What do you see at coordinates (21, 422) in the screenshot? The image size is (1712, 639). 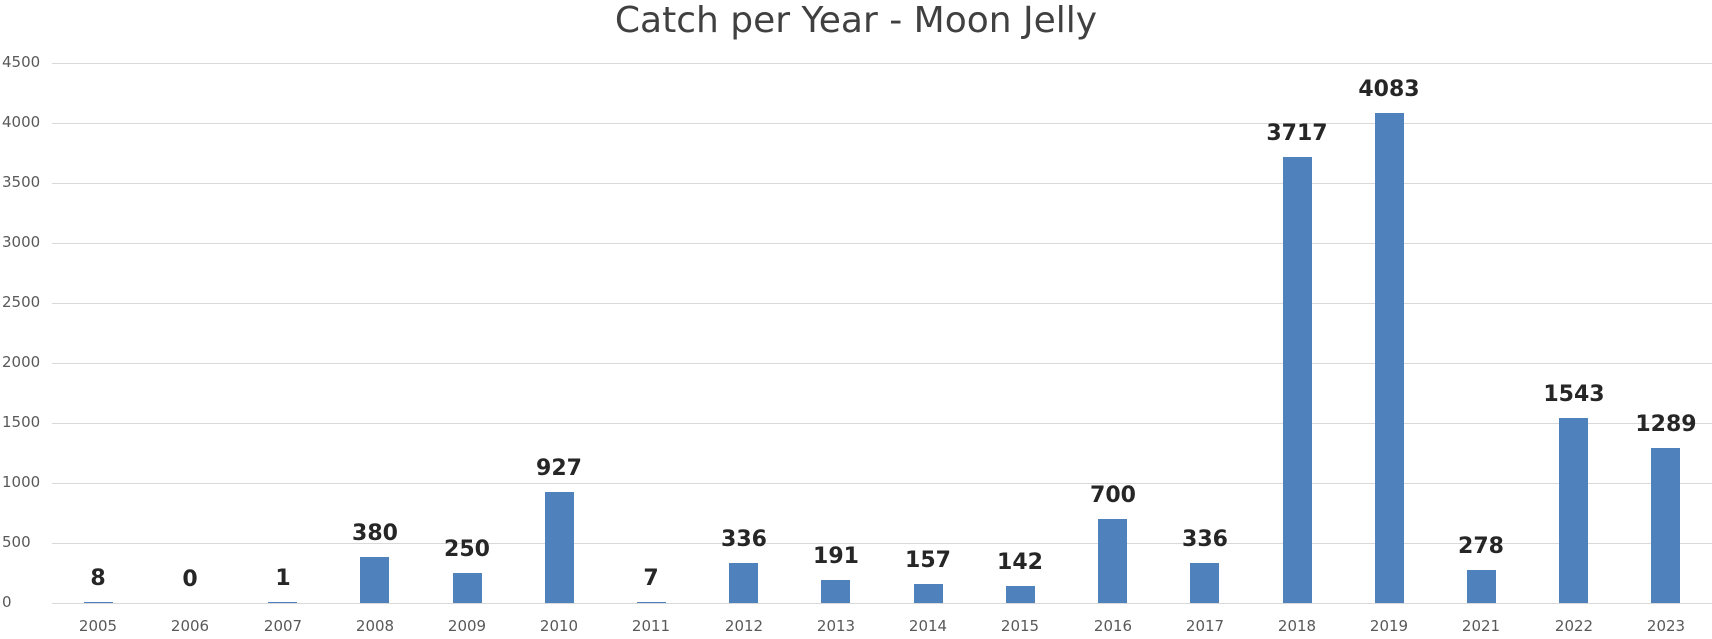 I see `y-tick-label: 1500` at bounding box center [21, 422].